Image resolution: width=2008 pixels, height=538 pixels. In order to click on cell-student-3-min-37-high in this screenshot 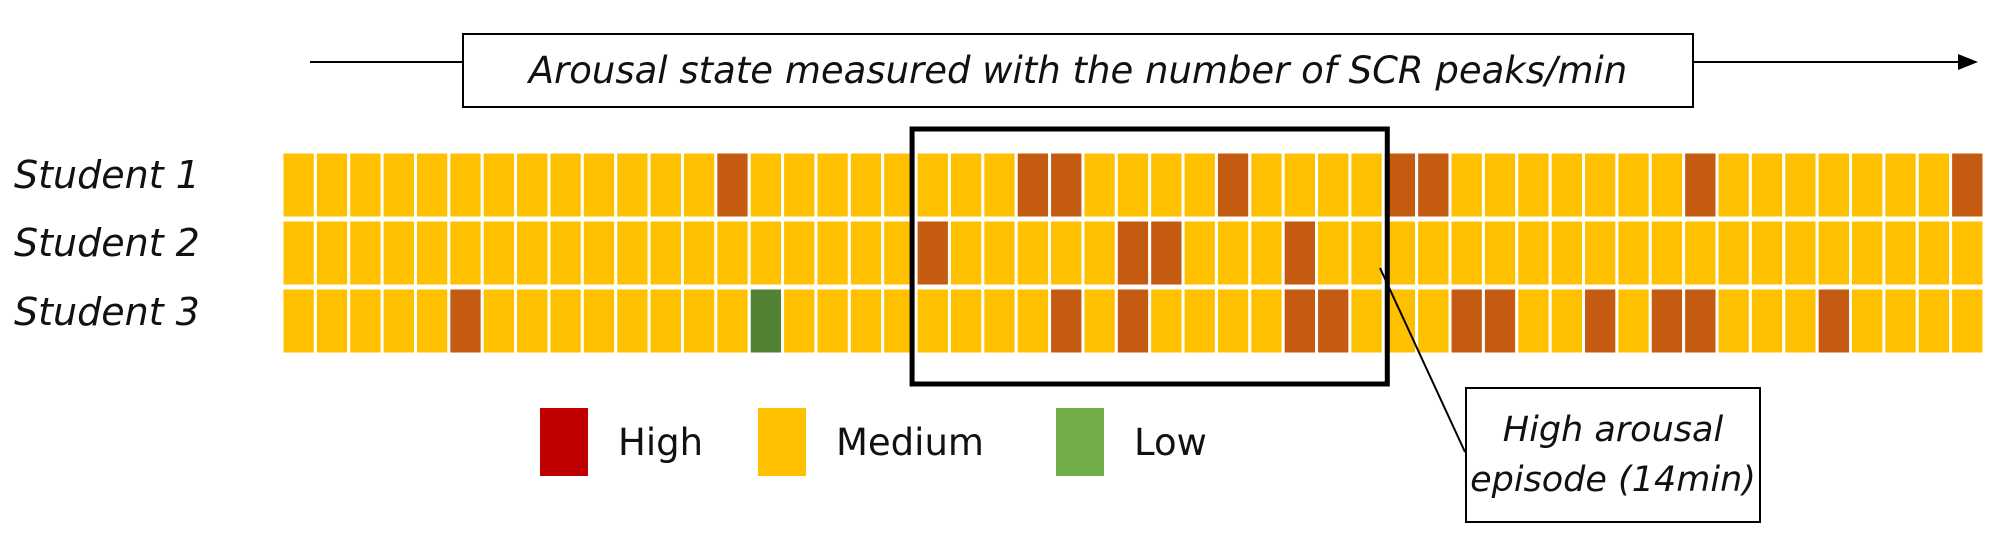, I will do `click(1500, 321)`.